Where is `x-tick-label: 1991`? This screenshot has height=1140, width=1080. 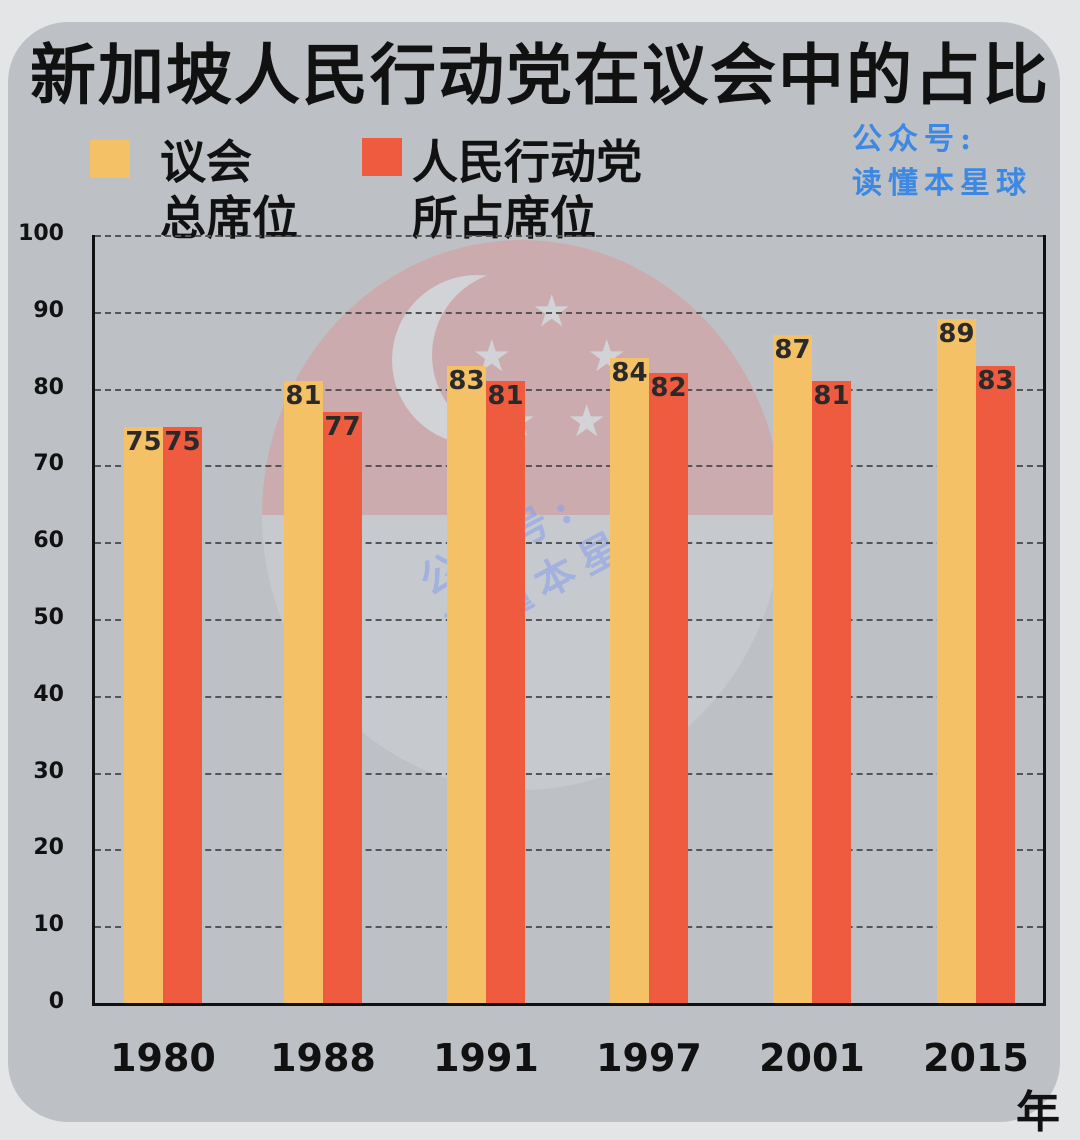 x-tick-label: 1991 is located at coordinates (486, 1058).